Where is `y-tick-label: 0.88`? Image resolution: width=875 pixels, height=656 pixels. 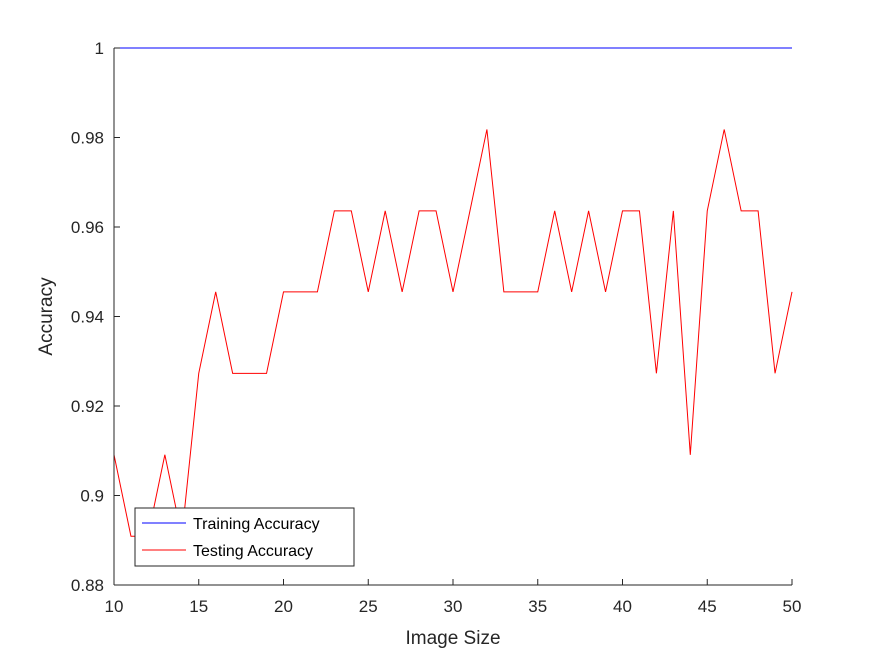 y-tick-label: 0.88 is located at coordinates (87, 585).